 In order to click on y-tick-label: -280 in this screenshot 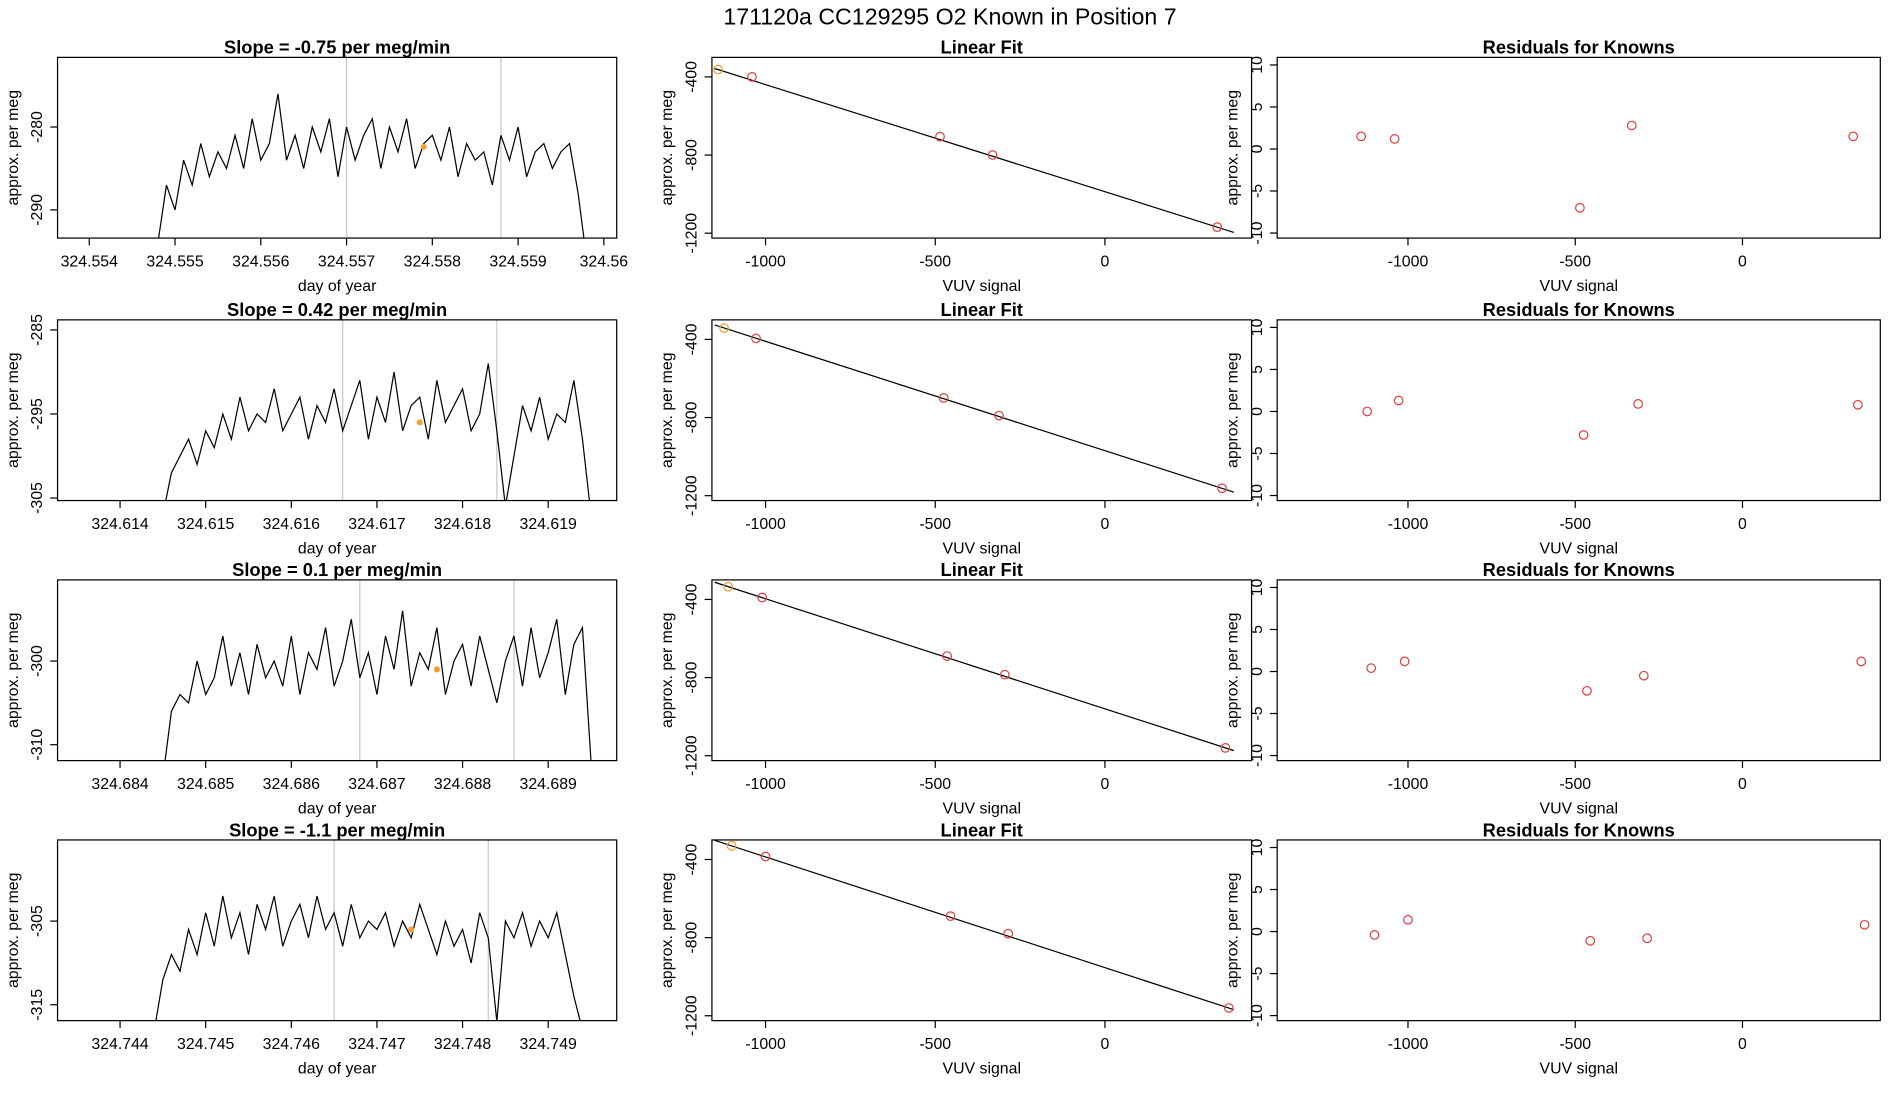, I will do `click(37, 127)`.